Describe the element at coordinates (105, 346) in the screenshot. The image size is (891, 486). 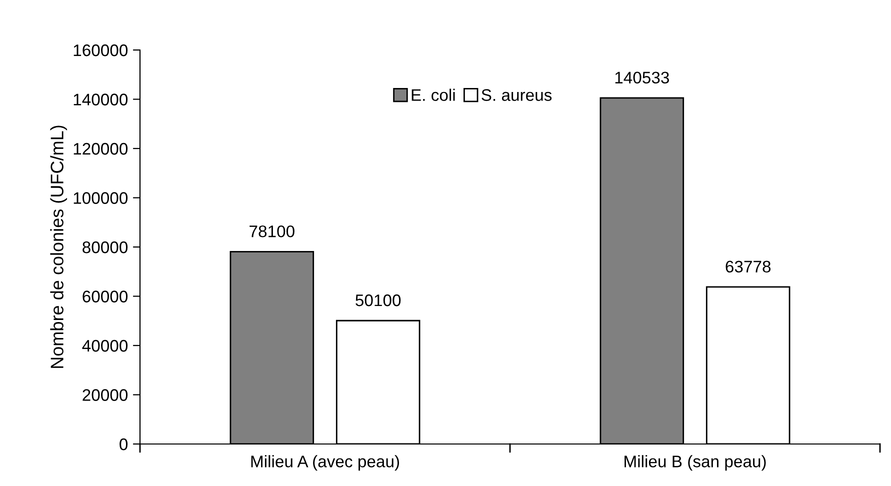
I see `y-tick-label: 40000` at that location.